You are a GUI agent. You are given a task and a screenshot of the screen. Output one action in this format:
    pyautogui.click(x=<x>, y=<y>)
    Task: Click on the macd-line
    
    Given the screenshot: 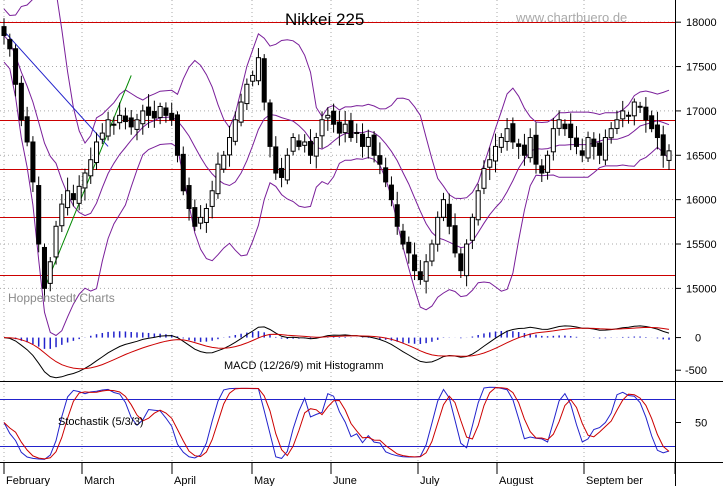 What is the action you would take?
    pyautogui.click(x=336, y=352)
    